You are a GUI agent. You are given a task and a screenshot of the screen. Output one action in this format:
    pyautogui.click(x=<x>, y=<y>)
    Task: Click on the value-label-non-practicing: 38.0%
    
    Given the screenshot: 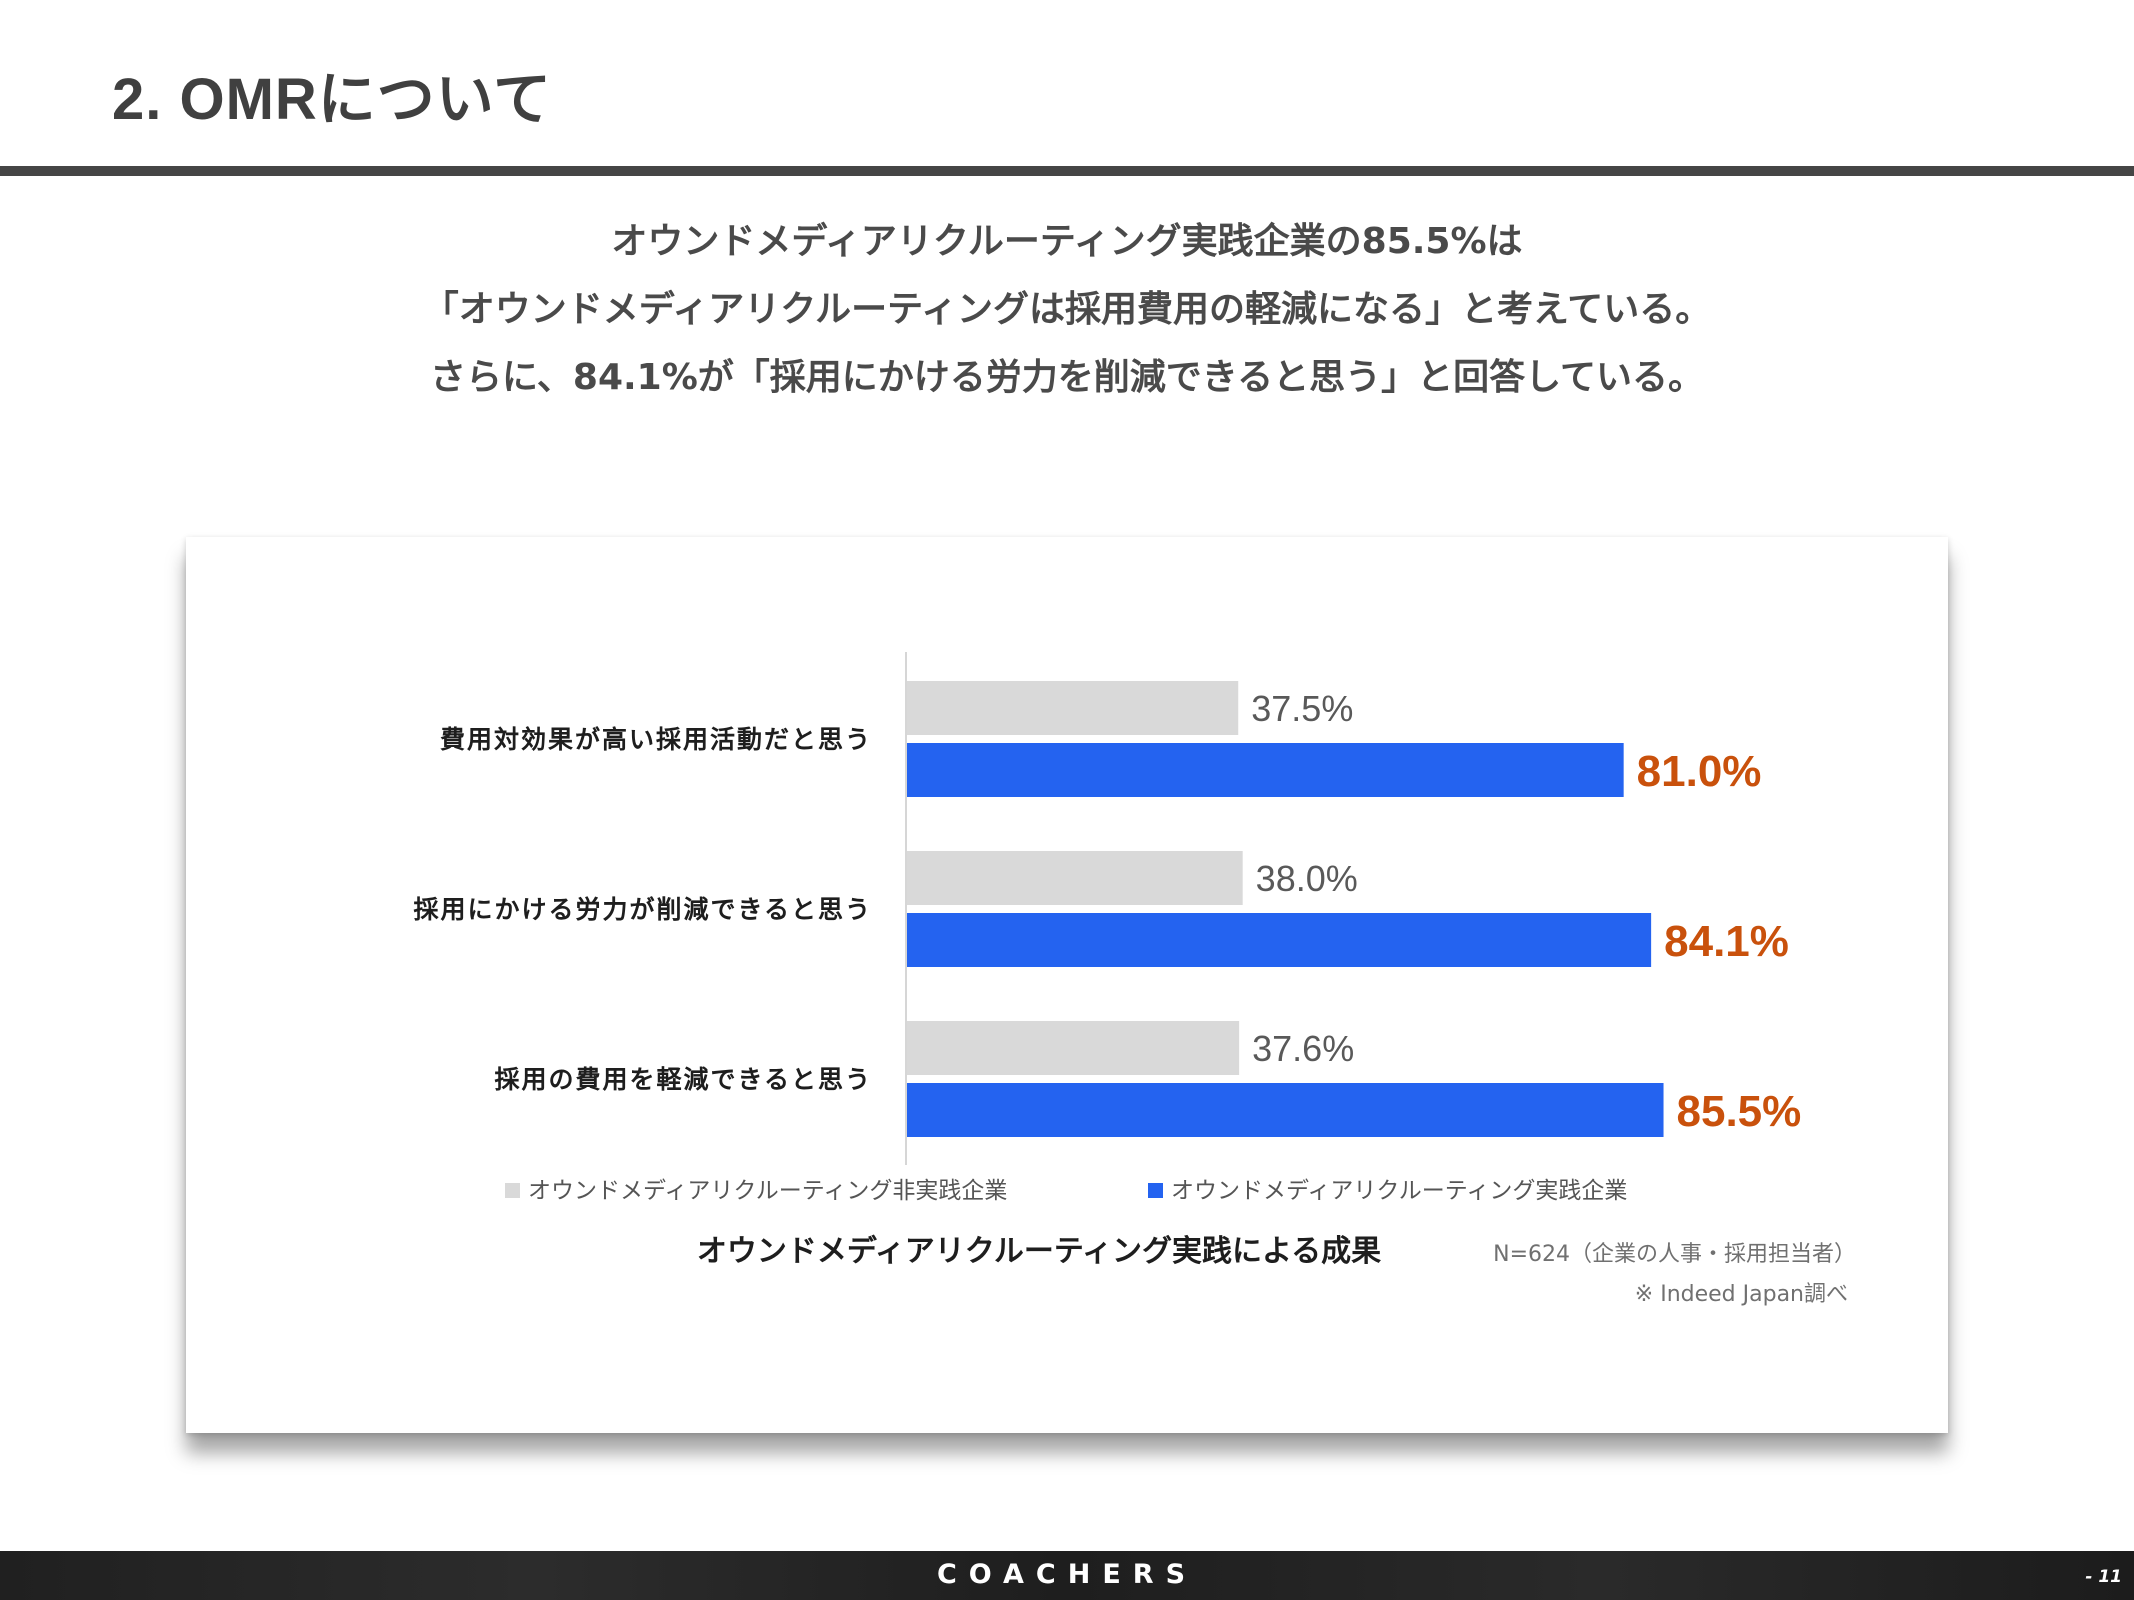 What is the action you would take?
    pyautogui.click(x=1307, y=878)
    